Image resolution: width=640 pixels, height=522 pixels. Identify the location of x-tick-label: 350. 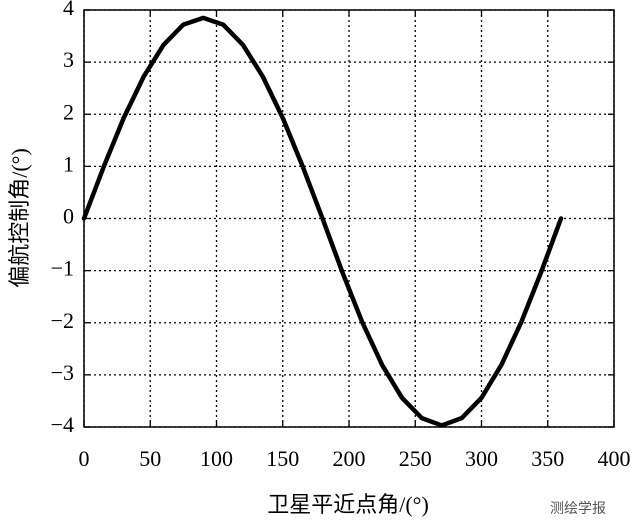
(547, 458).